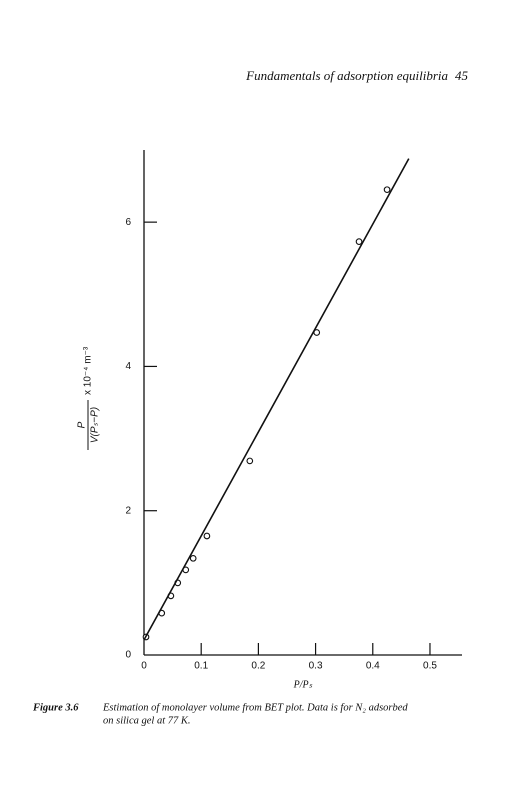 This screenshot has width=531, height=800. Describe the element at coordinates (55, 707) in the screenshot. I see `caption-label: Figure 3.6` at that location.